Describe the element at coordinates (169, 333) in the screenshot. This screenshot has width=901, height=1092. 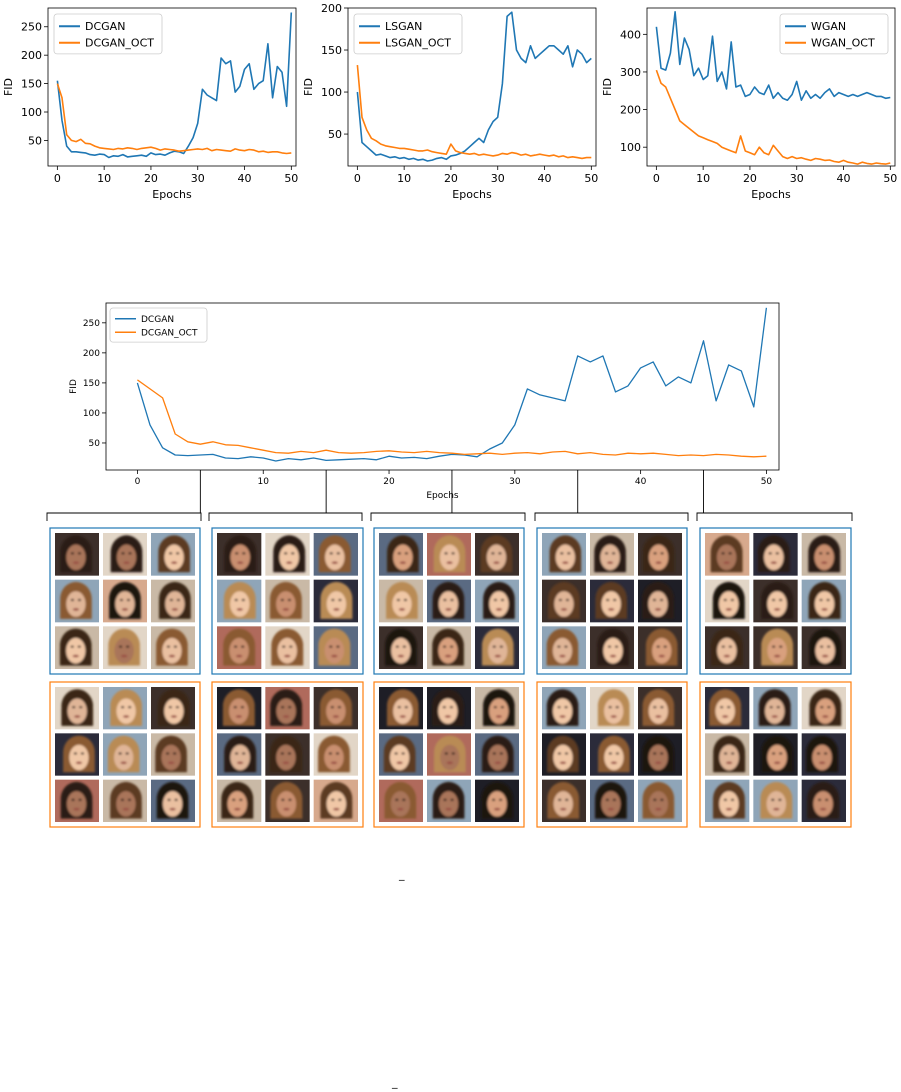
I see `legend-entry: DCGAN_OCT` at that location.